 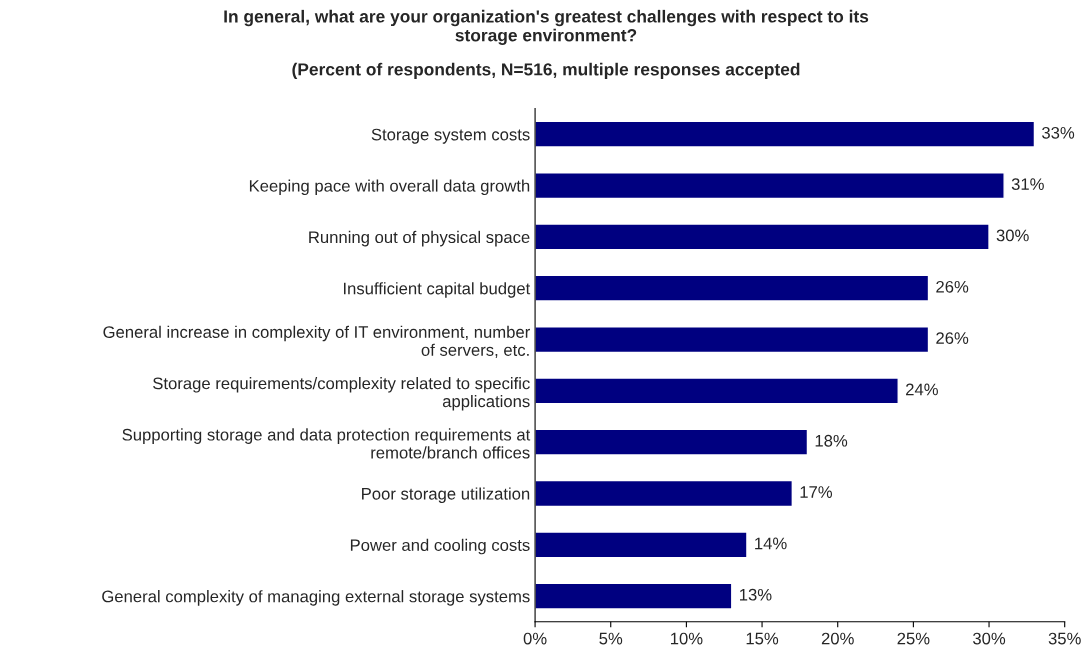 I want to click on data-label: 24%, so click(x=922, y=389).